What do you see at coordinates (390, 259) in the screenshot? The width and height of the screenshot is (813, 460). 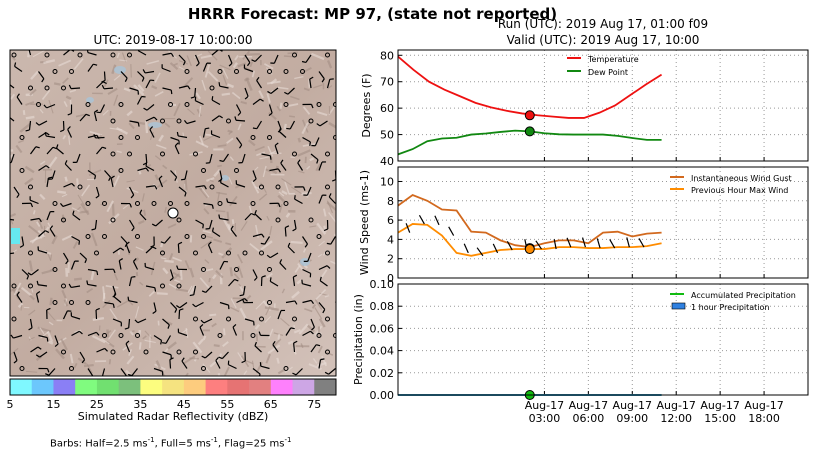 I see `y-tick-label: 2` at bounding box center [390, 259].